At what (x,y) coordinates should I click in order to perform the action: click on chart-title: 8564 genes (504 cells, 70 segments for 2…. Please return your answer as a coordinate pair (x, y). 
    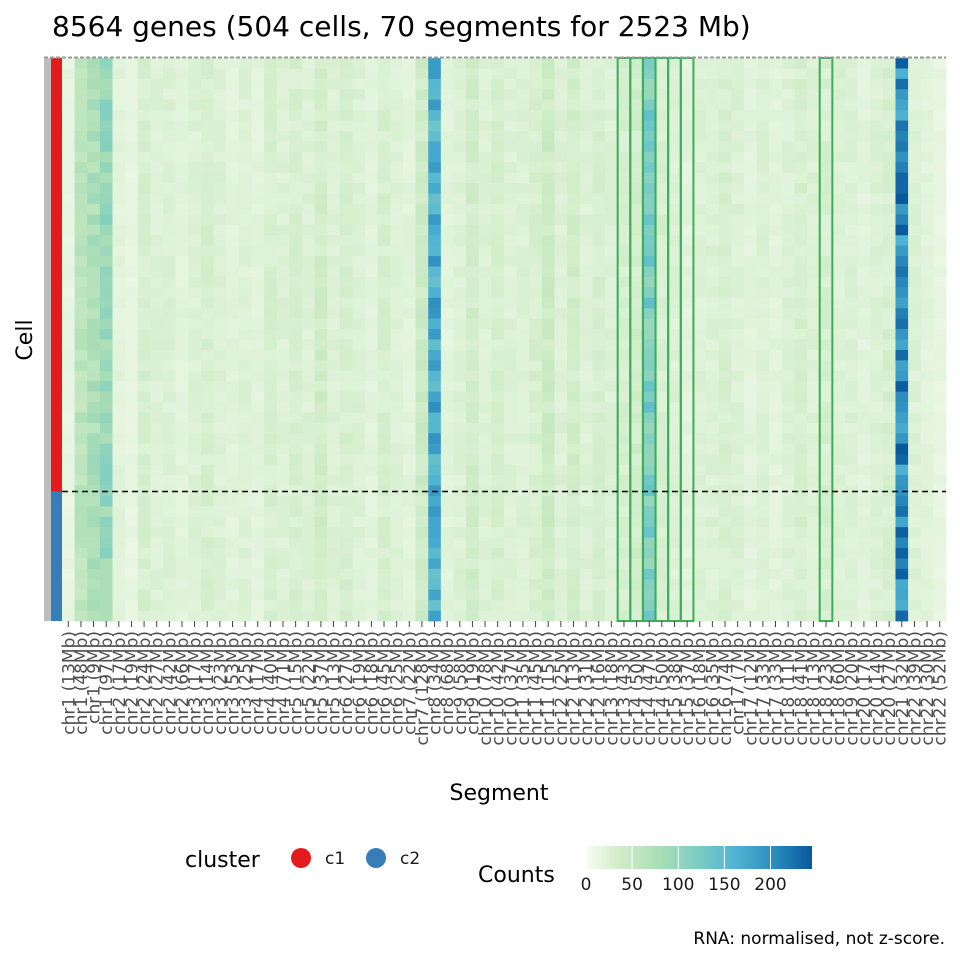
    Looking at the image, I should click on (401, 26).